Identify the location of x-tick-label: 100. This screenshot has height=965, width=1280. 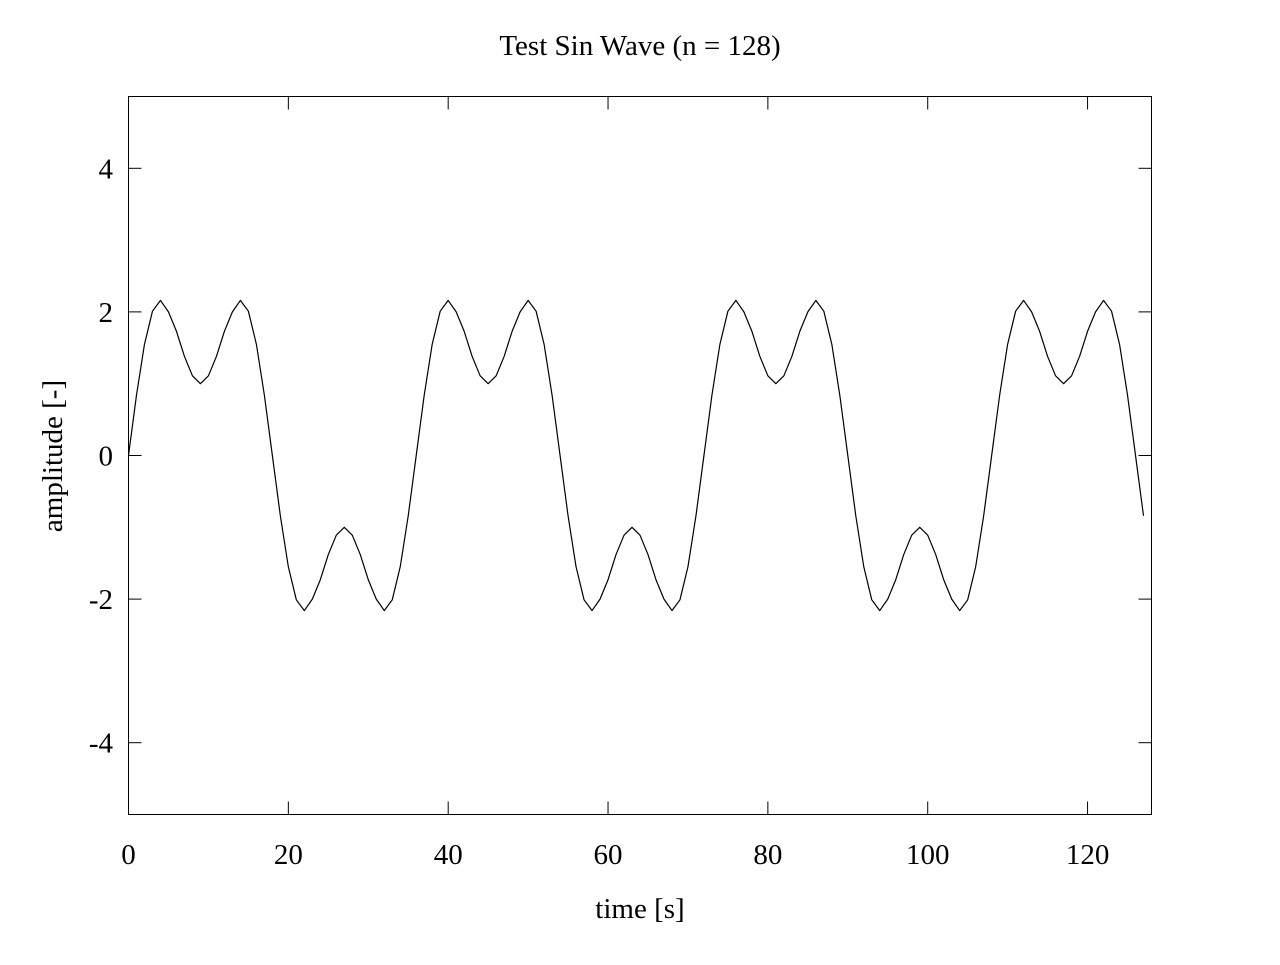
(928, 855).